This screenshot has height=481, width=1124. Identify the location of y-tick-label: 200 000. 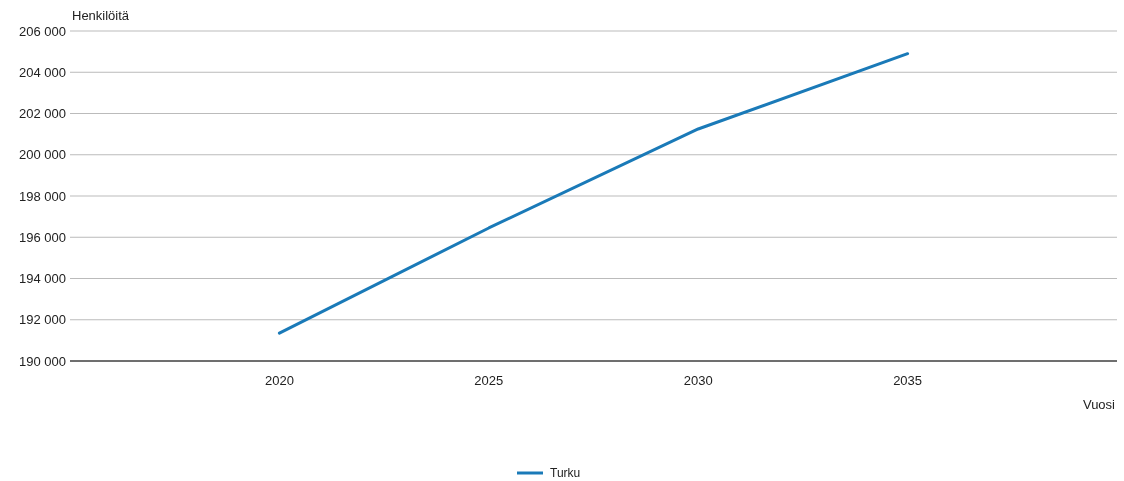
(42, 155).